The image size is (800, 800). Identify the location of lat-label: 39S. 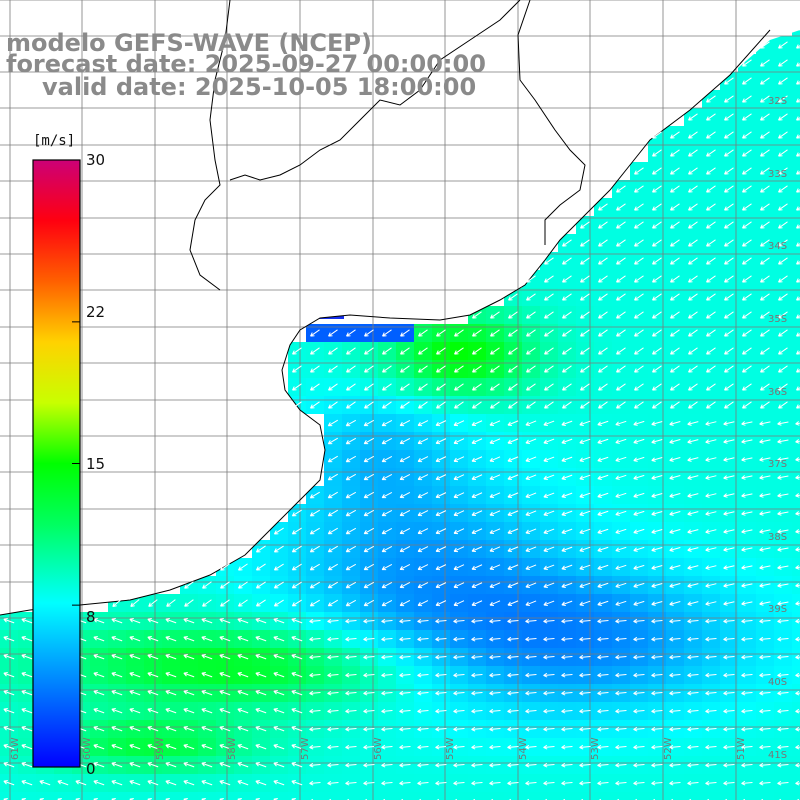
(777, 609).